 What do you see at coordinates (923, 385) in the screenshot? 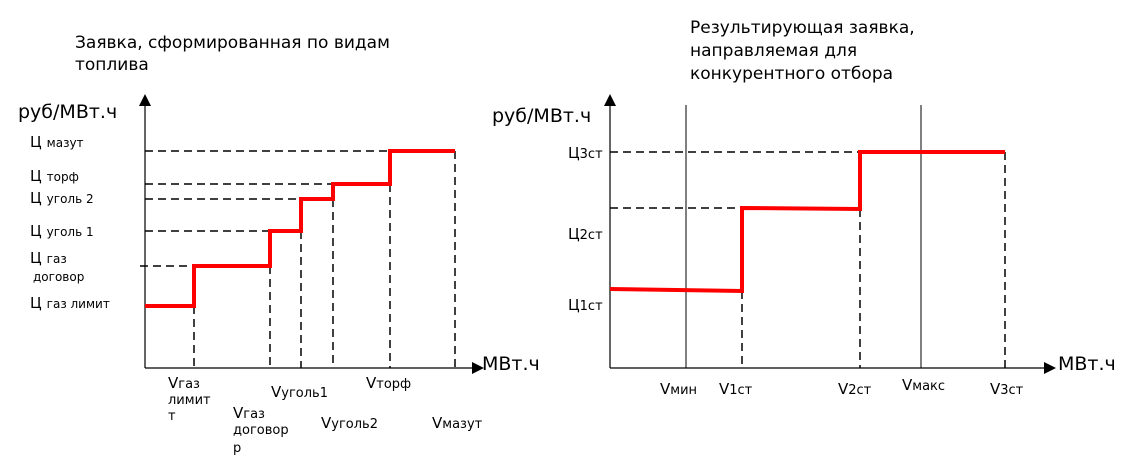
I see `volume-label-vmax: Vмакс` at bounding box center [923, 385].